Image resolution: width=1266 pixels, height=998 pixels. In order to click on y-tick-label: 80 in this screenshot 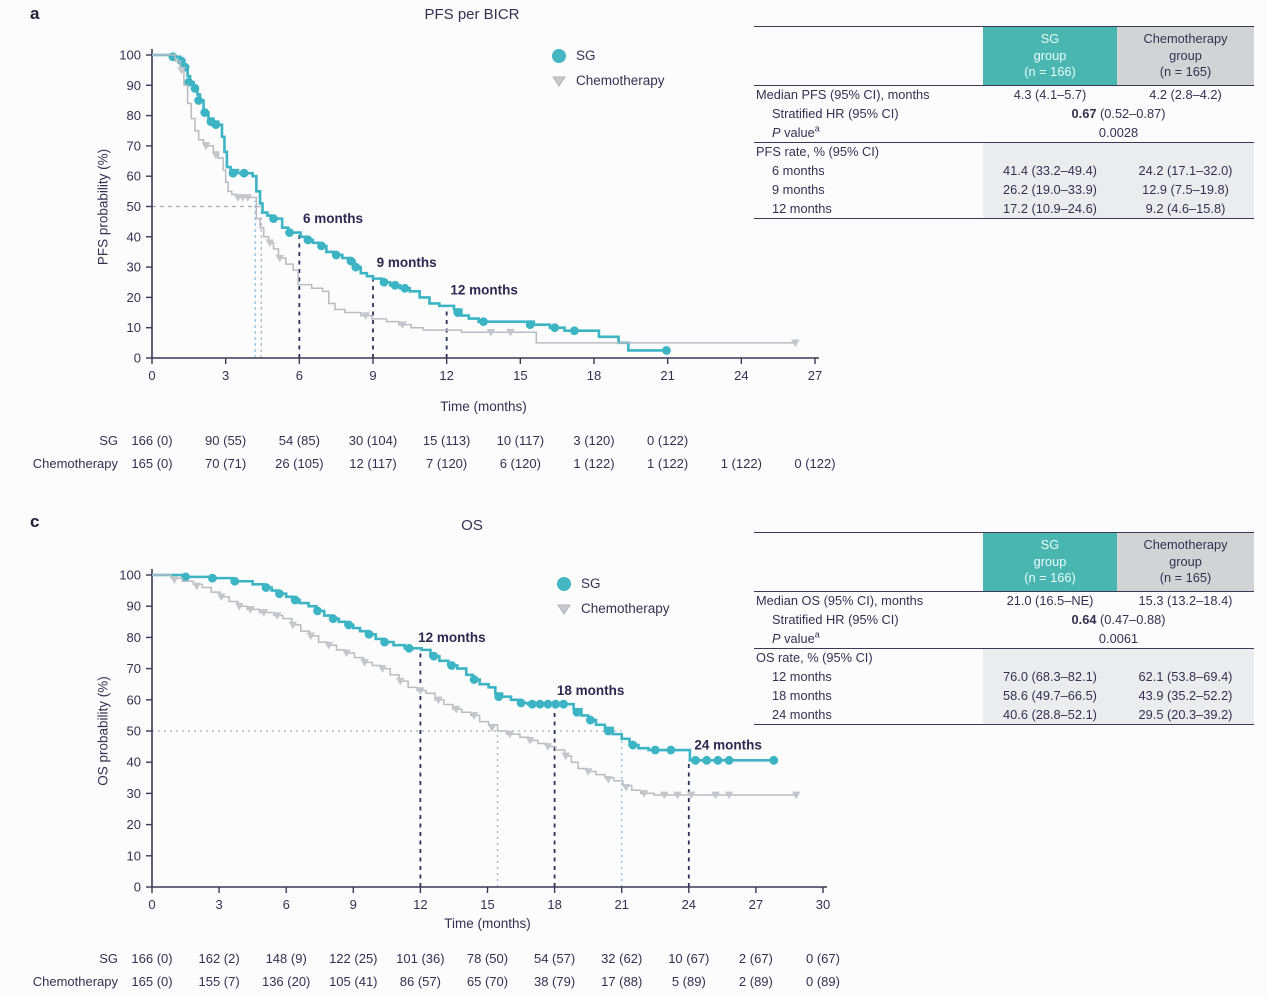, I will do `click(134, 637)`.